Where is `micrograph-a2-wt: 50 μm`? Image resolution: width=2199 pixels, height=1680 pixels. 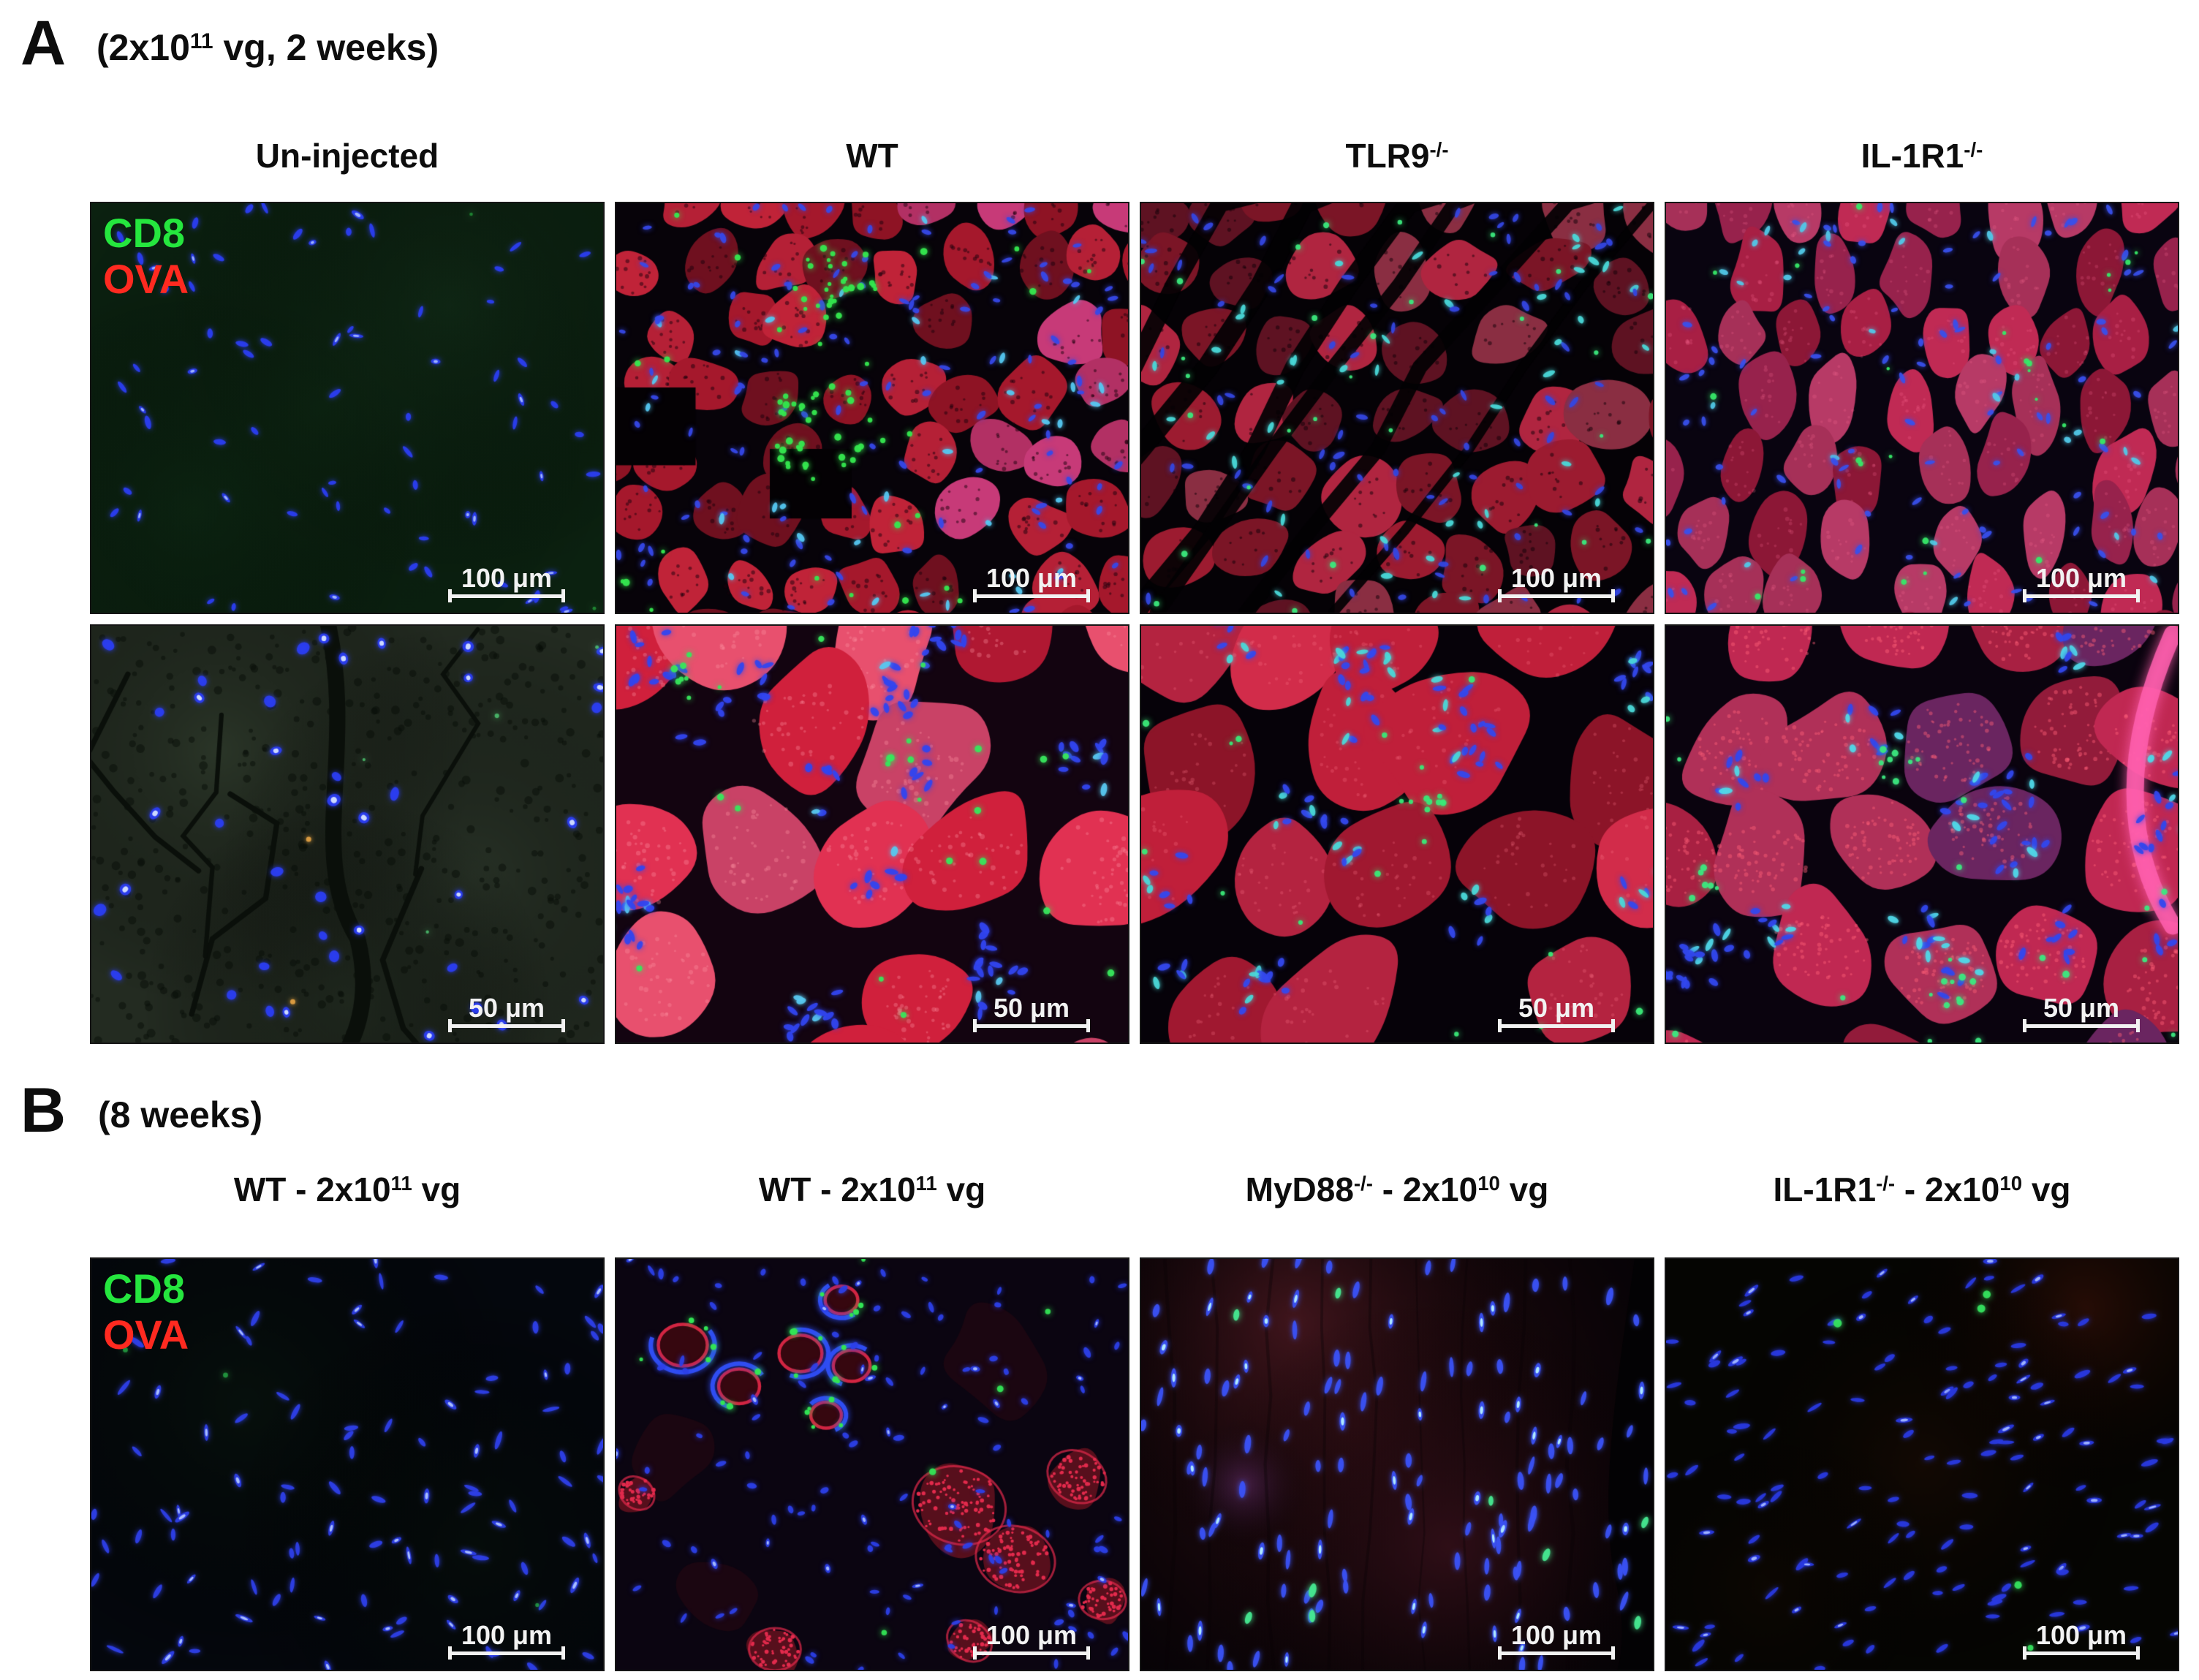
micrograph-a2-wt: 50 μm is located at coordinates (872, 834).